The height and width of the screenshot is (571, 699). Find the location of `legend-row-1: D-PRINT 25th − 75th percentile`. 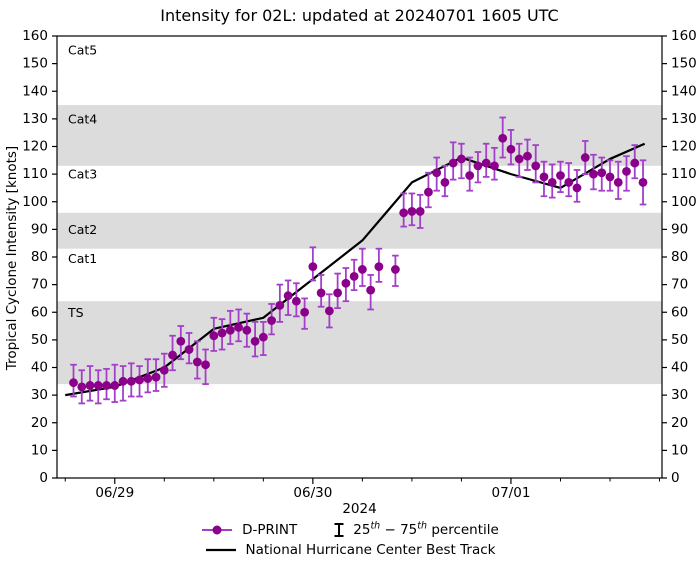

legend-row-1: D-PRINT 25th − 75th percentile is located at coordinates (349, 530).